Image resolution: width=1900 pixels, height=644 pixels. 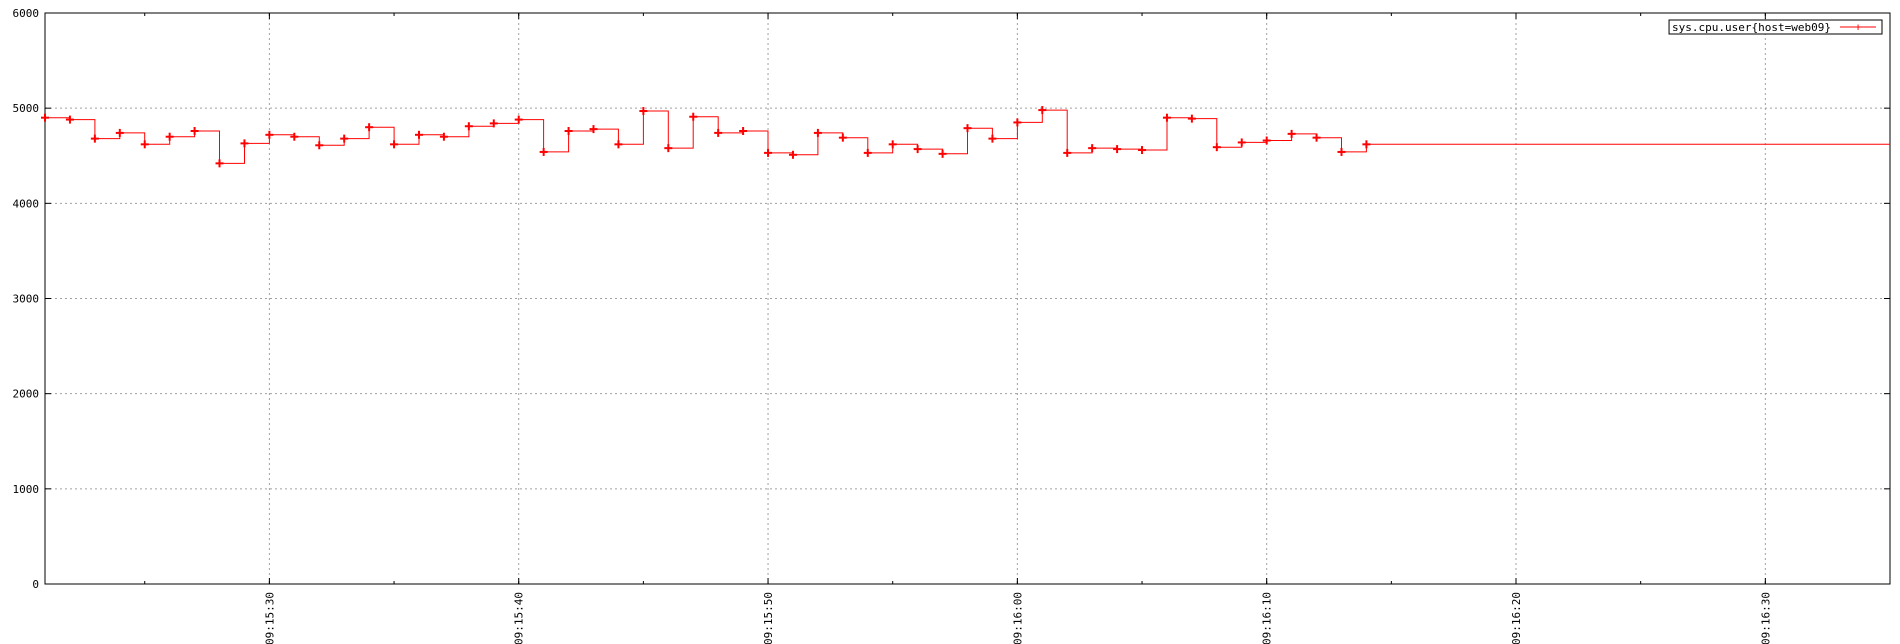 I want to click on x-tick-label: 09:16:30, so click(x=1765, y=618).